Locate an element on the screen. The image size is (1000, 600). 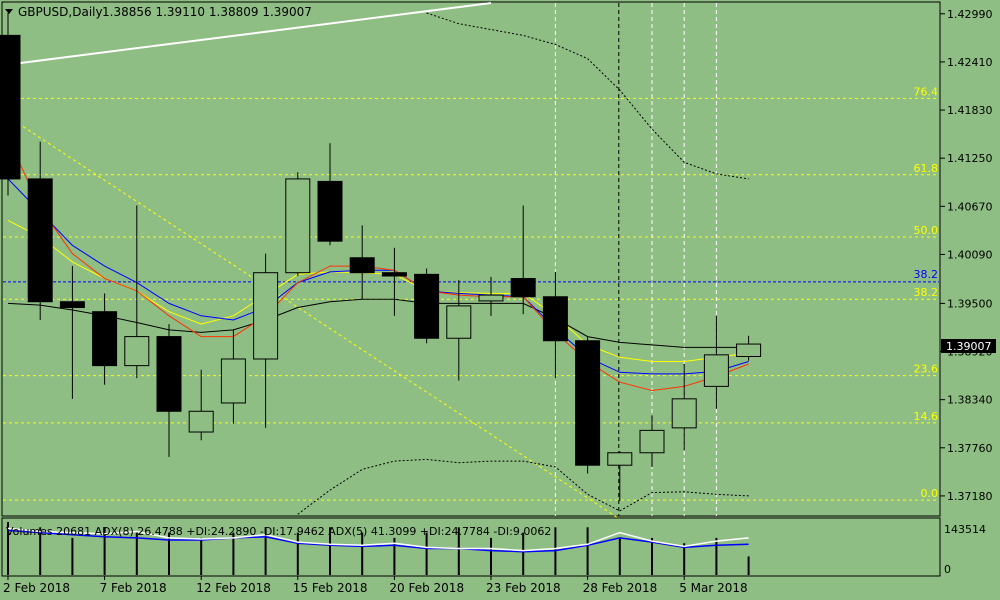
adx-line is located at coordinates (378, 539).